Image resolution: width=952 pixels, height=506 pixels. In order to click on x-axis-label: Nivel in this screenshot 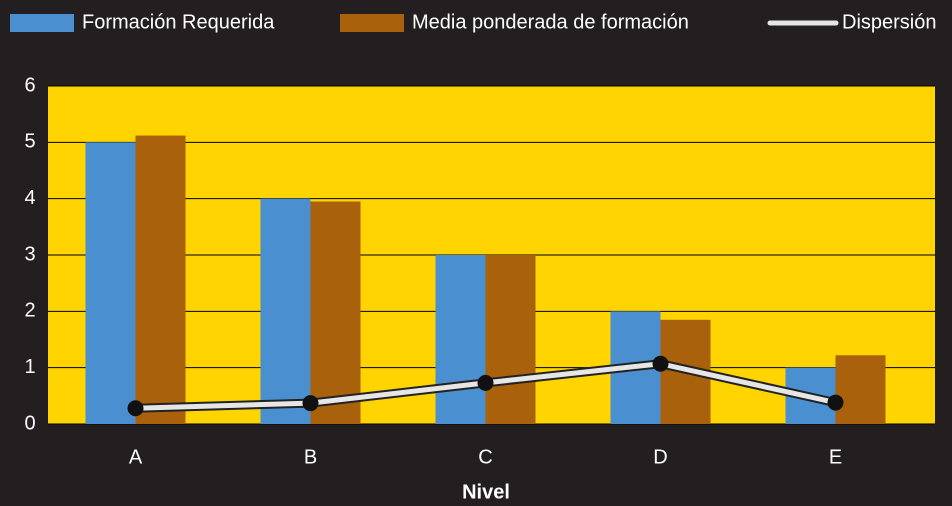, I will do `click(486, 492)`.